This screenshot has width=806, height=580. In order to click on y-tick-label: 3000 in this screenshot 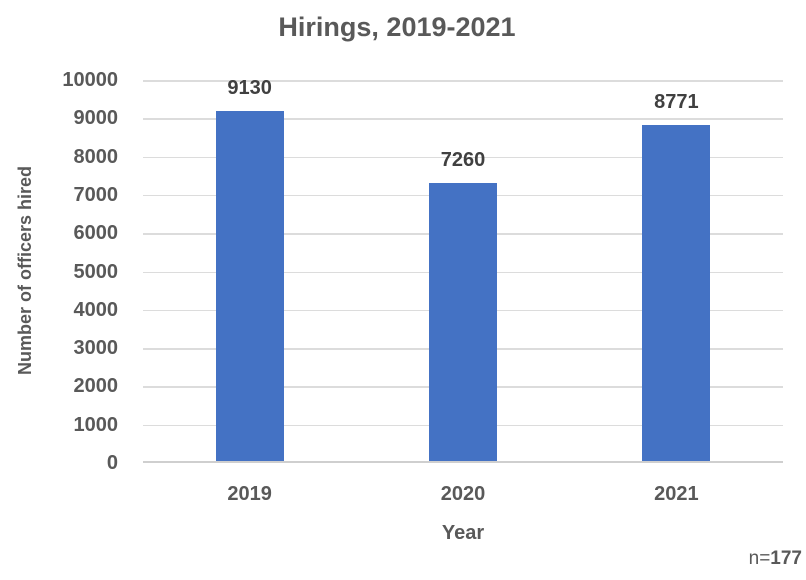, I will do `click(96, 348)`.